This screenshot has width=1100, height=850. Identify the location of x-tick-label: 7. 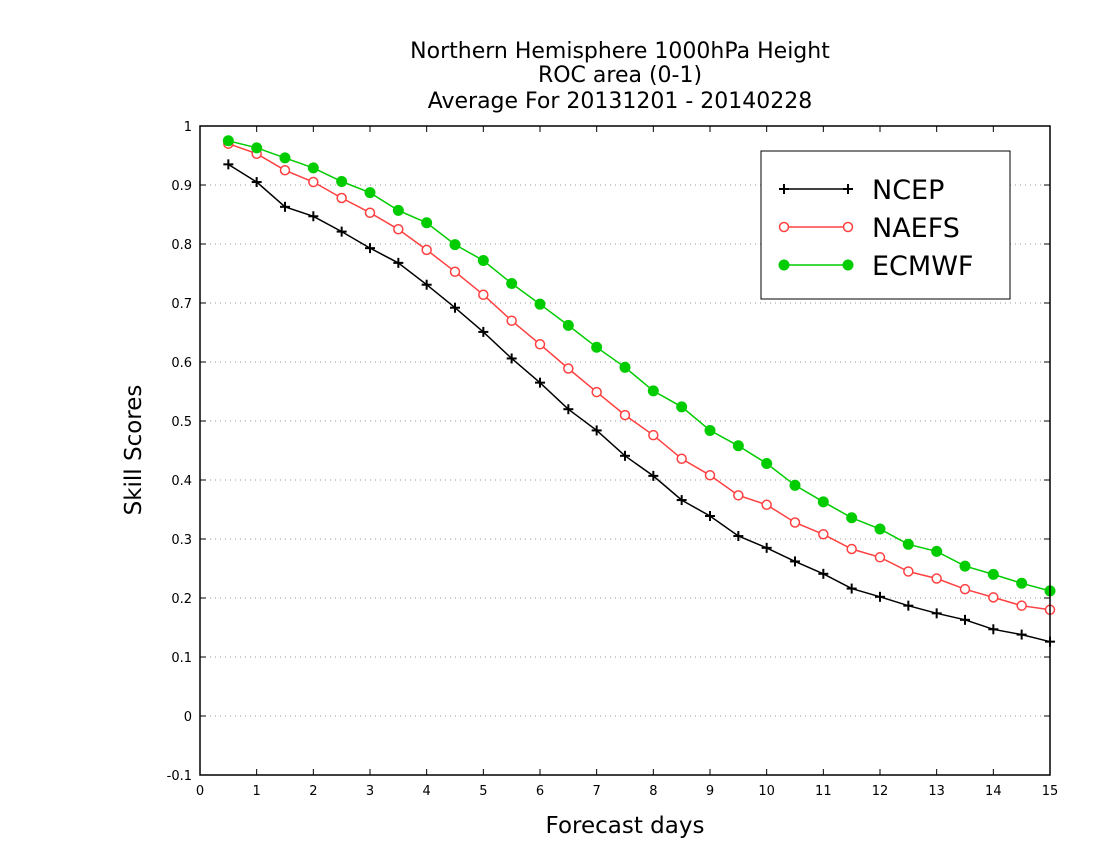
(597, 791).